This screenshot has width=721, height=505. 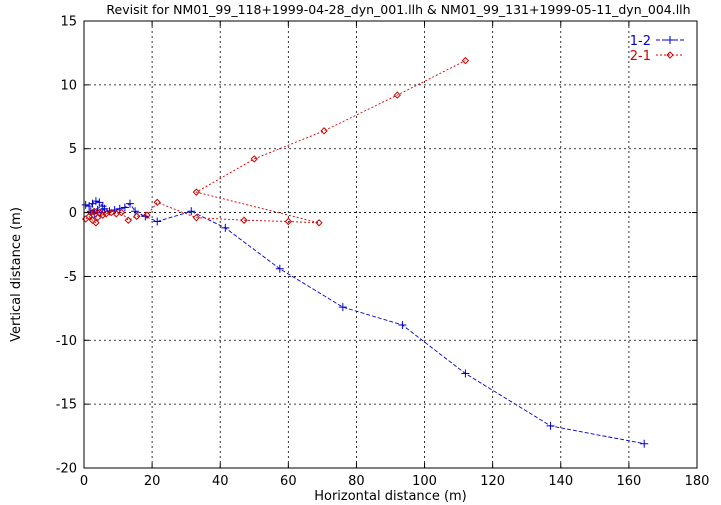 I want to click on legend-label: 2-1, so click(x=640, y=56).